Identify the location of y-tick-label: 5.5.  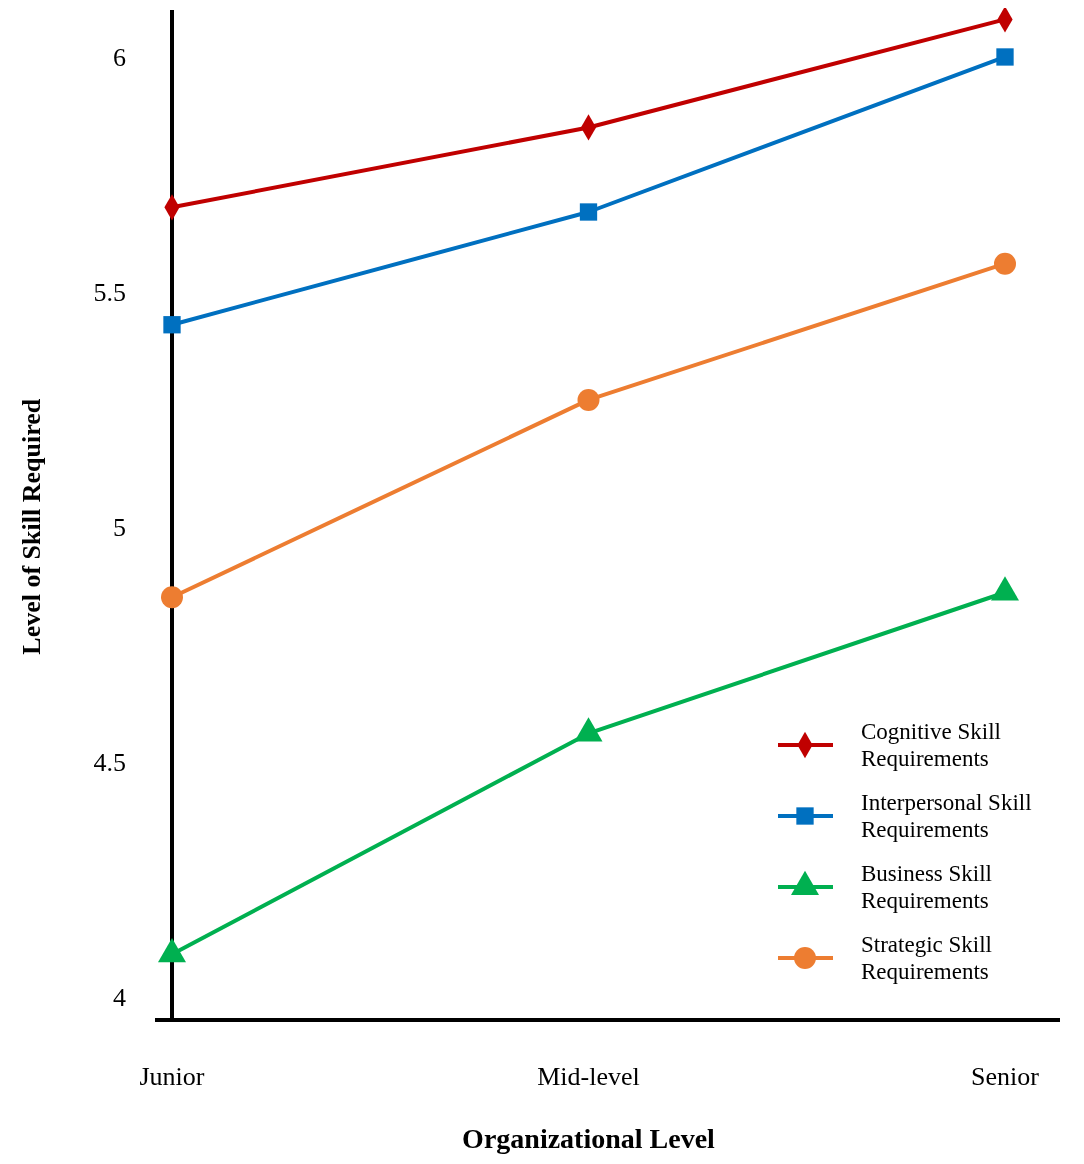
(109, 292).